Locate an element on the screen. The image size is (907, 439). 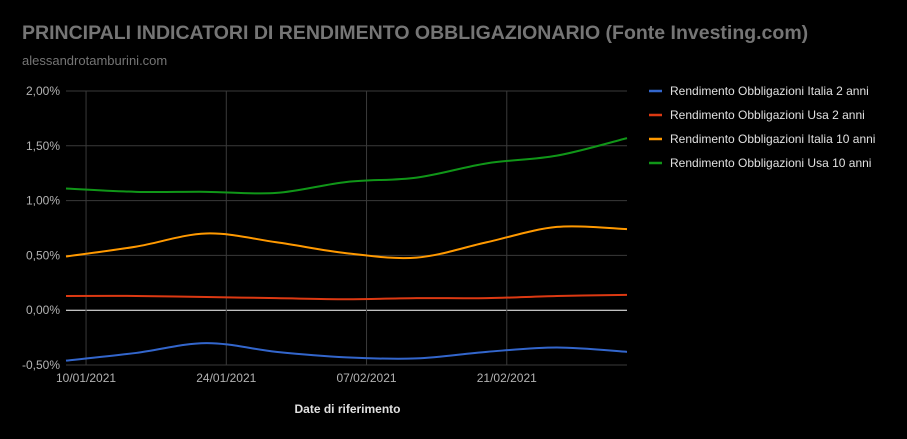
x-tick-label: 24/01/2021 is located at coordinates (226, 378).